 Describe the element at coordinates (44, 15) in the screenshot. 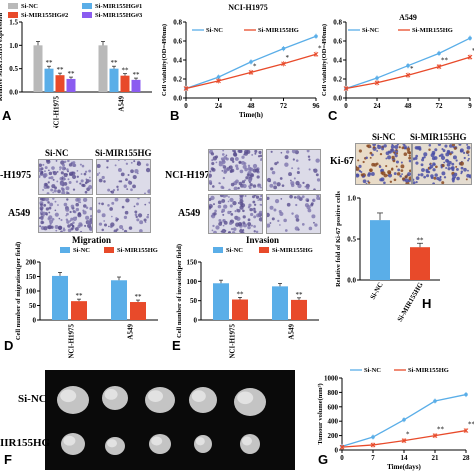

I see `legend-label: Si-MIR155HG#2` at that location.